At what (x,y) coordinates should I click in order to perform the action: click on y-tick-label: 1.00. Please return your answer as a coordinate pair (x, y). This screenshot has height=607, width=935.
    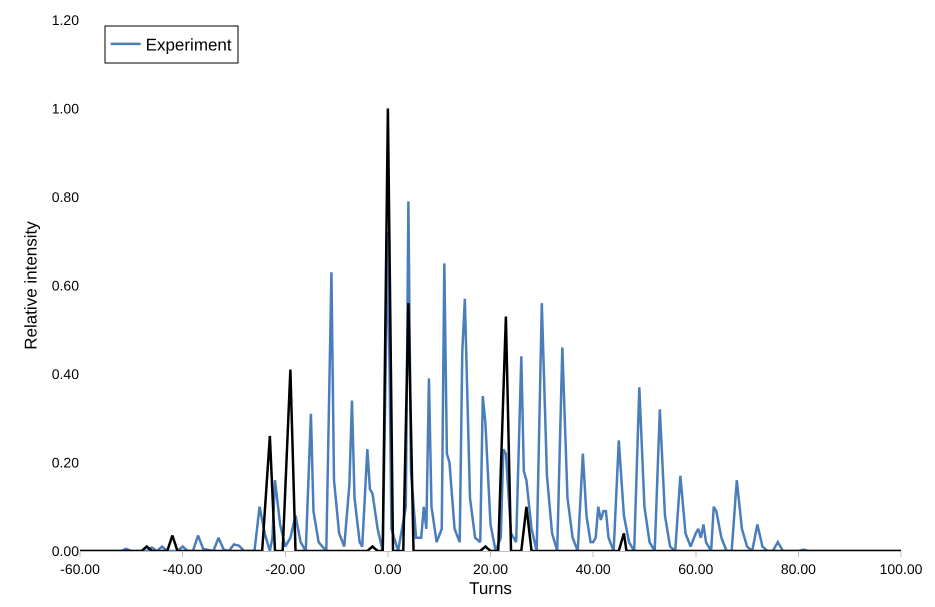
    Looking at the image, I should click on (66, 108).